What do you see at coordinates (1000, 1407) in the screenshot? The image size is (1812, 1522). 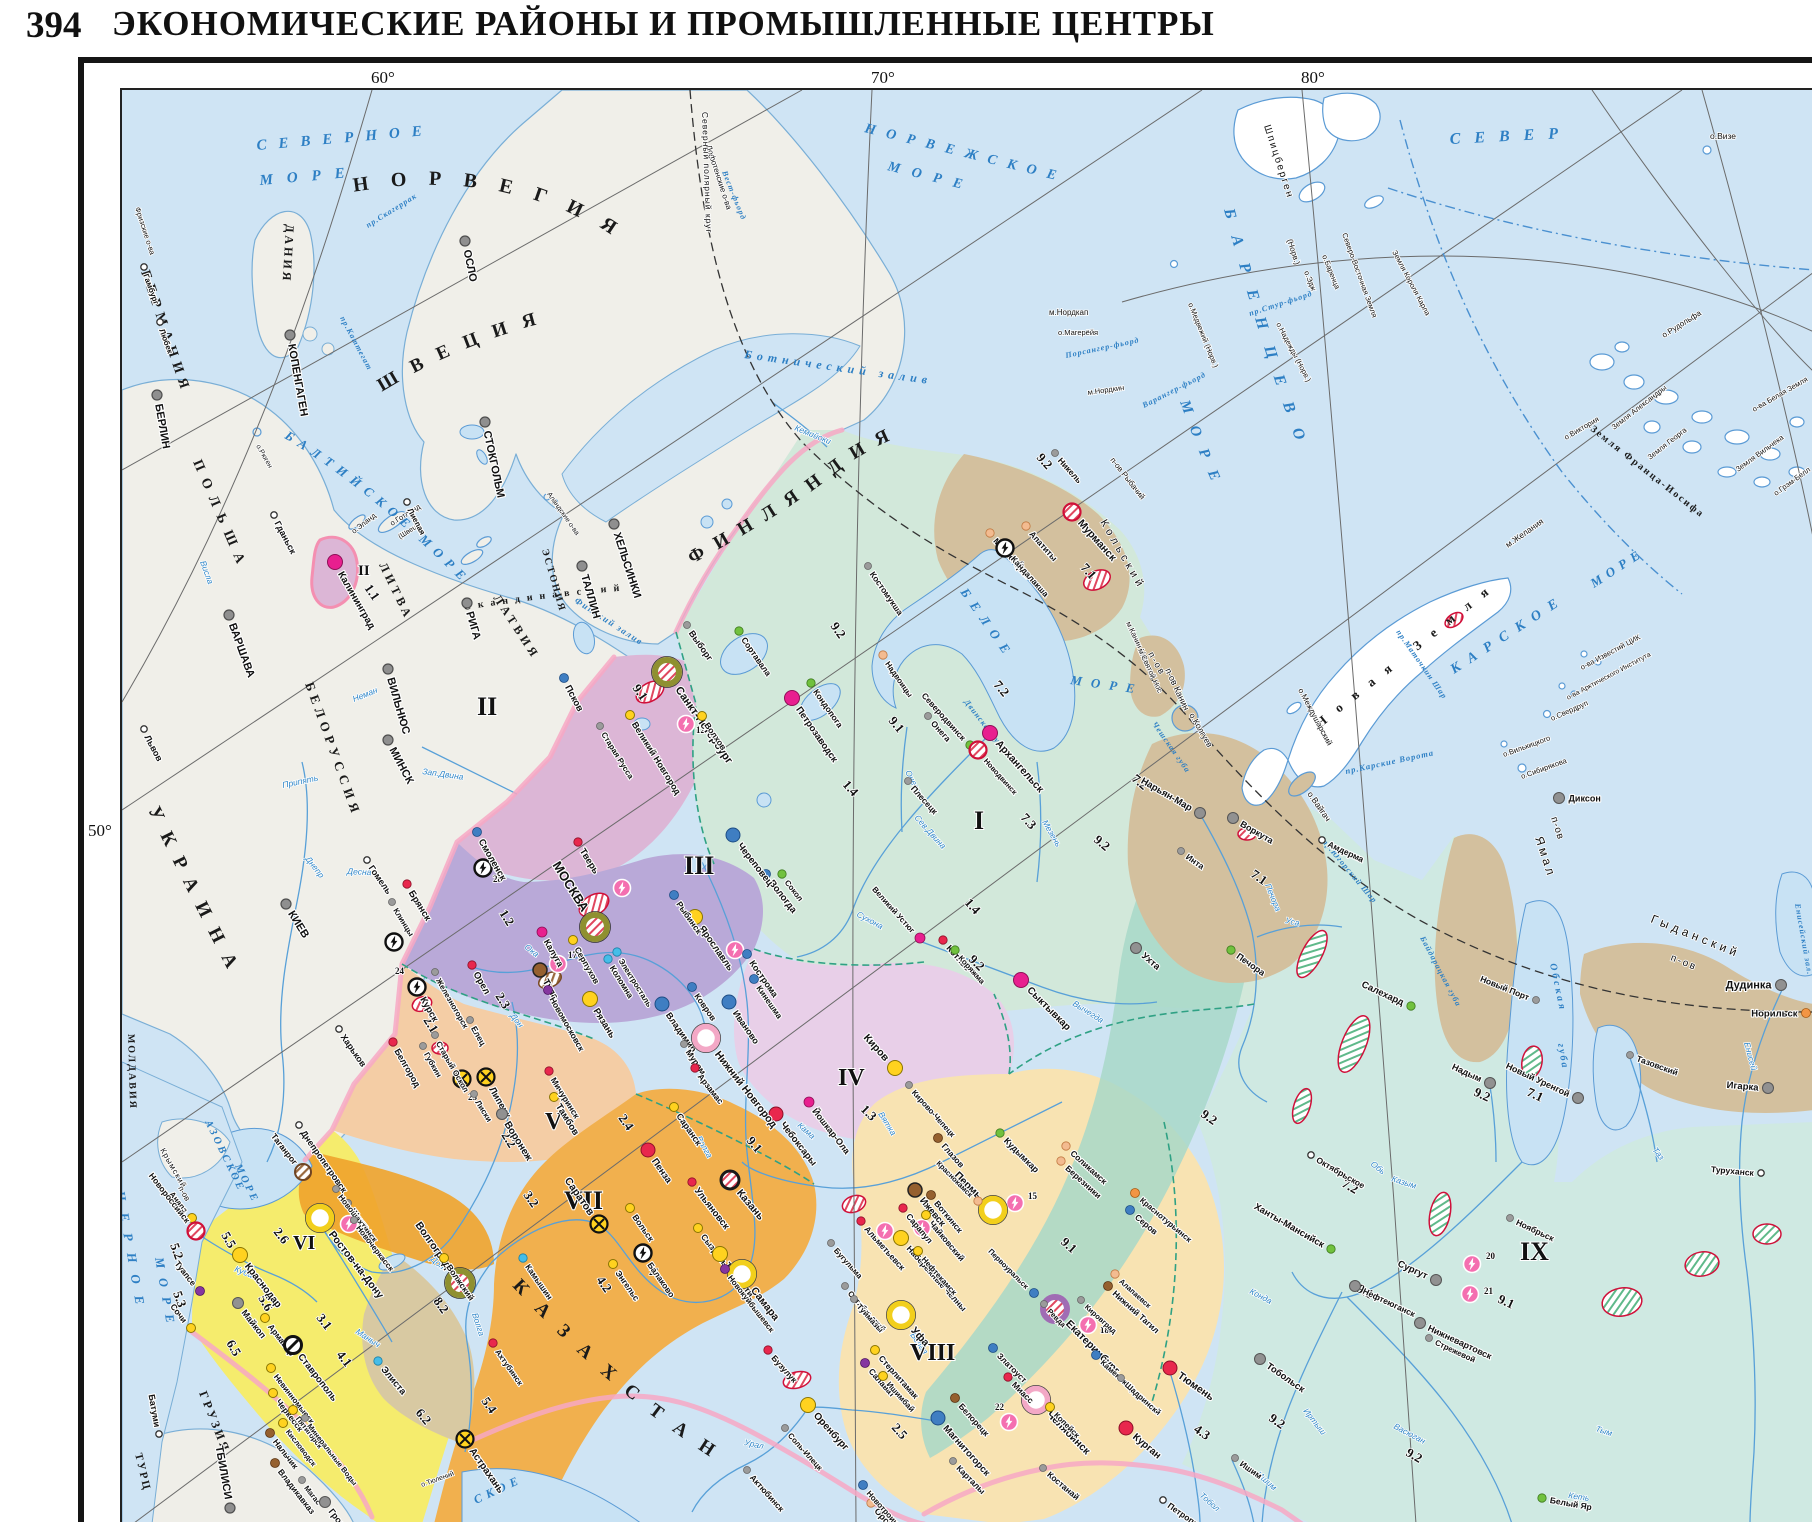 I see `region-code: 22` at bounding box center [1000, 1407].